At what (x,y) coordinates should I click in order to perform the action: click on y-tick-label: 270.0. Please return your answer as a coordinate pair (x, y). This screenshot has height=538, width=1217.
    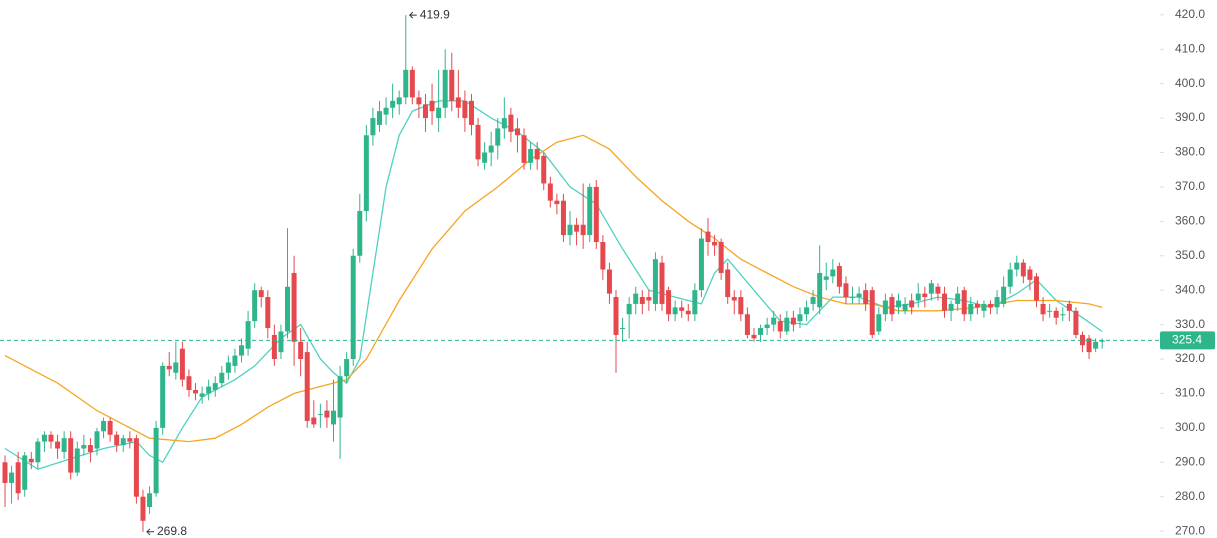
    Looking at the image, I should click on (1190, 530).